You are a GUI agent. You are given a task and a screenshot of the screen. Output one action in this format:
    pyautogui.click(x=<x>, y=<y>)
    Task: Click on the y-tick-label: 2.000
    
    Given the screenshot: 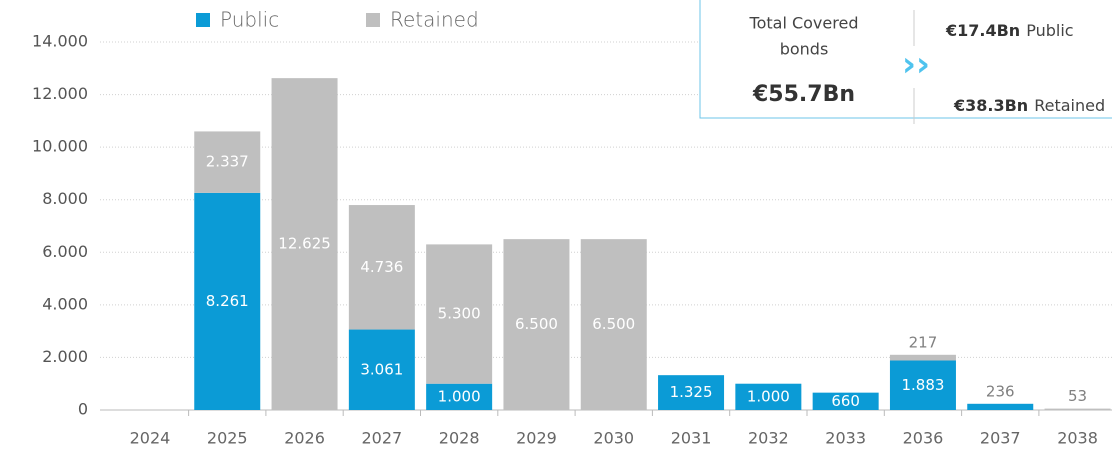 What is the action you would take?
    pyautogui.click(x=65, y=356)
    